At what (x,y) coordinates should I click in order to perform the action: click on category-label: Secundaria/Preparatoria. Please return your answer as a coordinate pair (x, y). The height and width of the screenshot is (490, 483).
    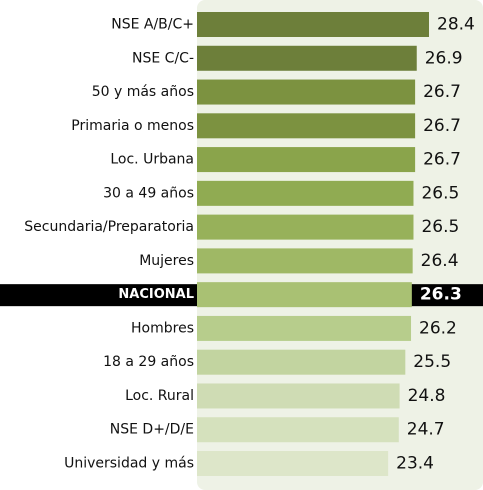
    Looking at the image, I should click on (109, 227).